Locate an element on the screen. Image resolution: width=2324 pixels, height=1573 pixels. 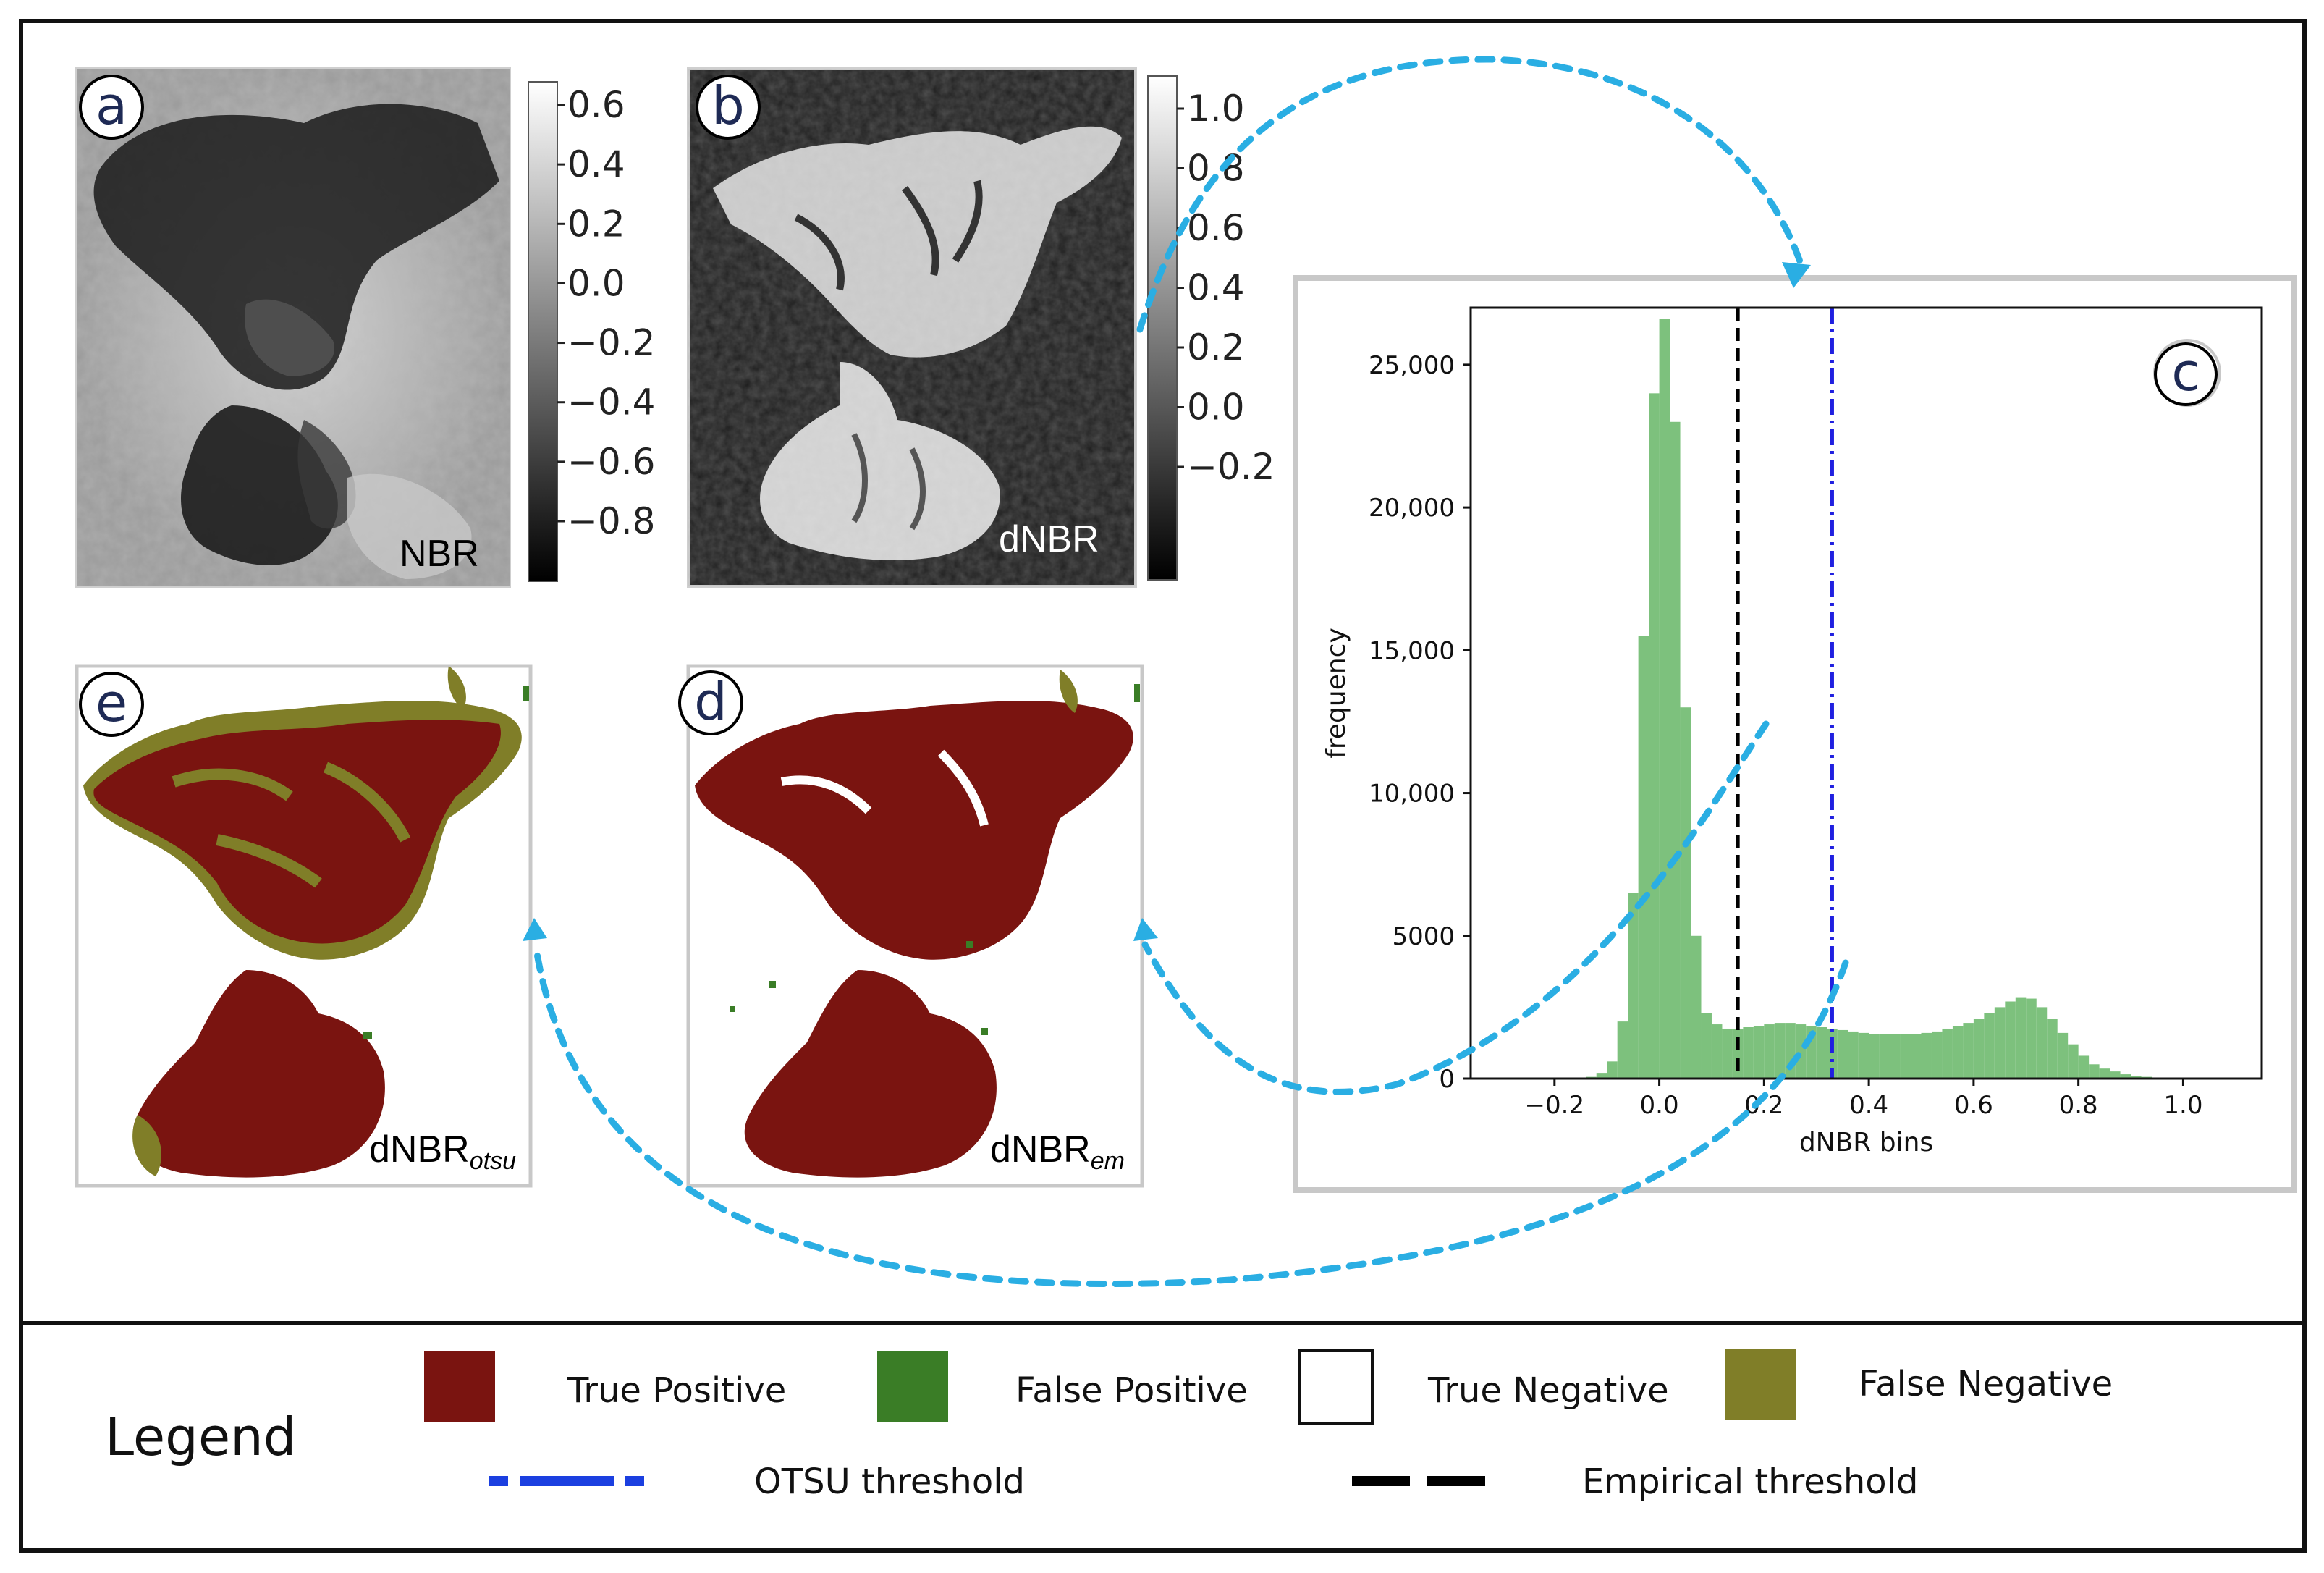
panel-b-label: b is located at coordinates (728, 105).